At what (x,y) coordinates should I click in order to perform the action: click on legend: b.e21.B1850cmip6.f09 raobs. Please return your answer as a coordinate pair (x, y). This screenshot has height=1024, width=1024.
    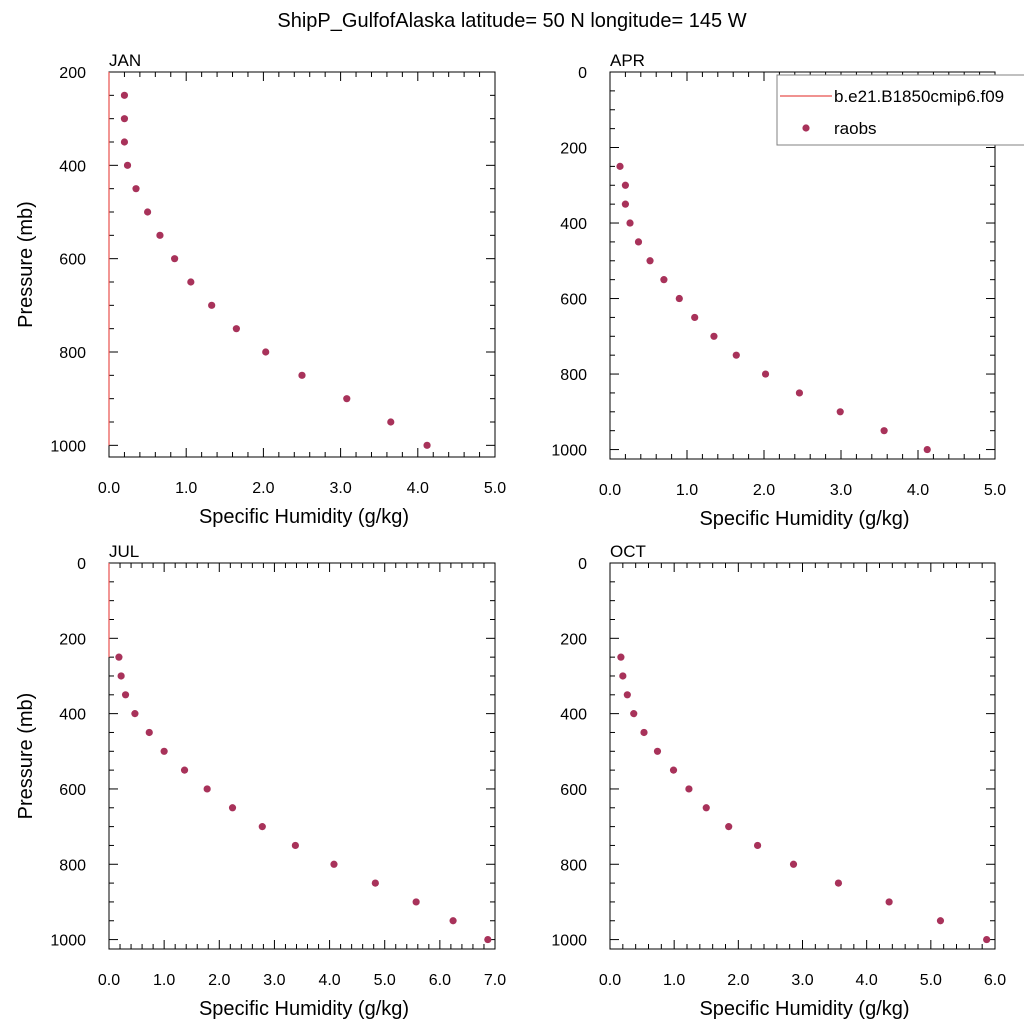
    Looking at the image, I should click on (900, 110).